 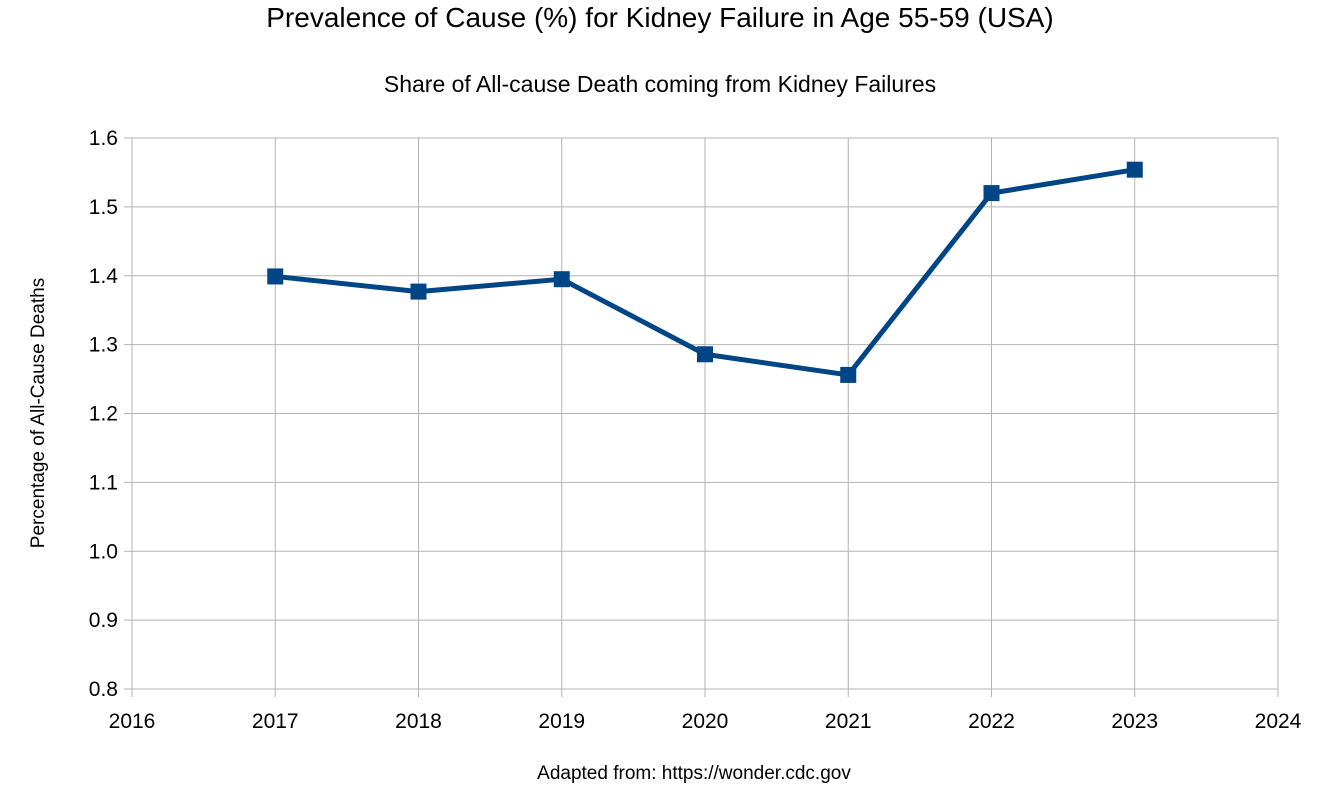 I want to click on x-tick-label: 2017, so click(x=275, y=721).